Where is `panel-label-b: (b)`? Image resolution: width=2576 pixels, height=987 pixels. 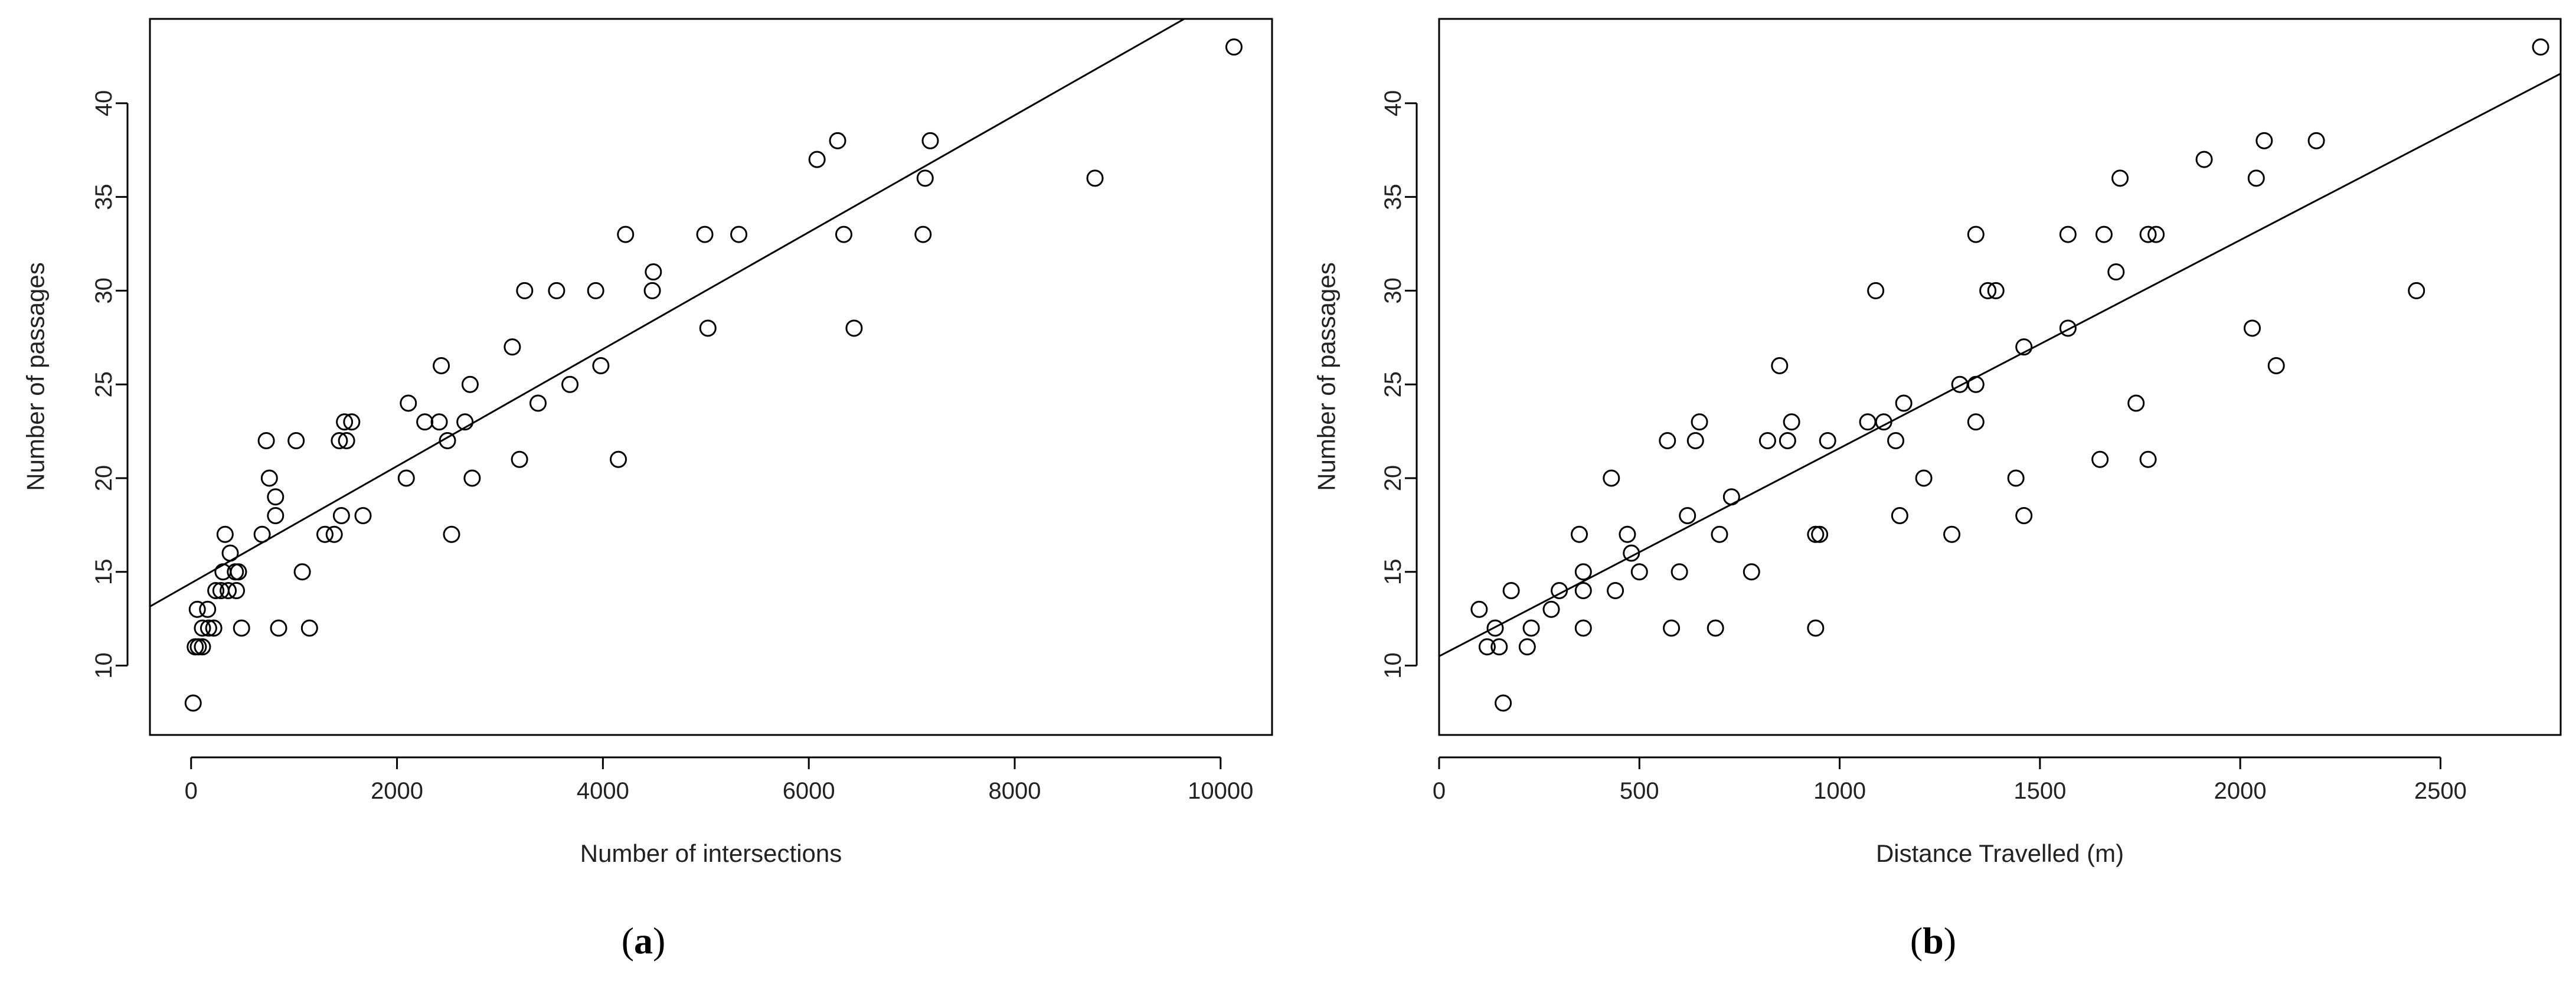 panel-label-b: (b) is located at coordinates (1933, 941).